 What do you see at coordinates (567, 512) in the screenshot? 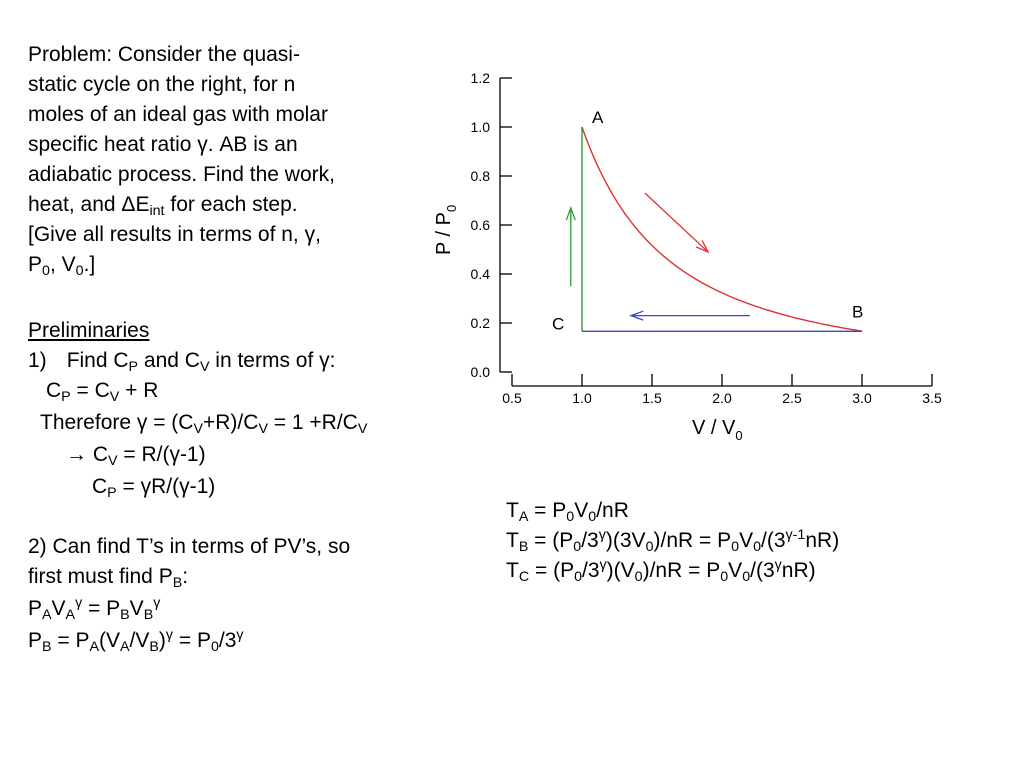
I see `equation-ta: TA = P0V0/nR` at bounding box center [567, 512].